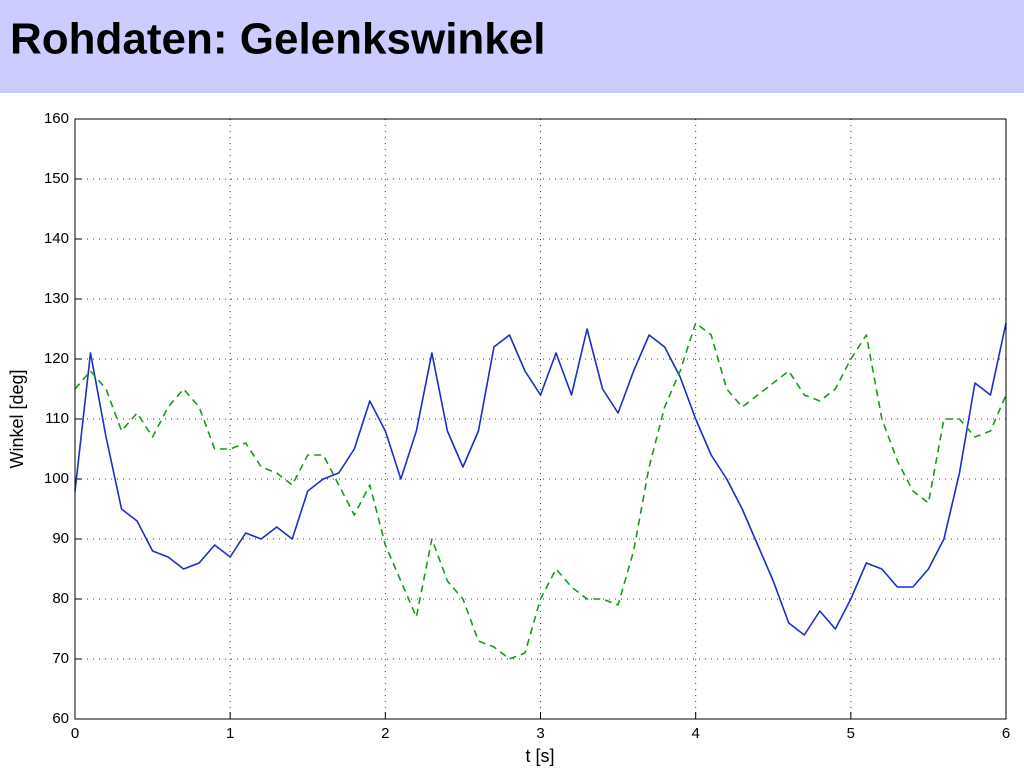  I want to click on x-tick-label: 5, so click(851, 733).